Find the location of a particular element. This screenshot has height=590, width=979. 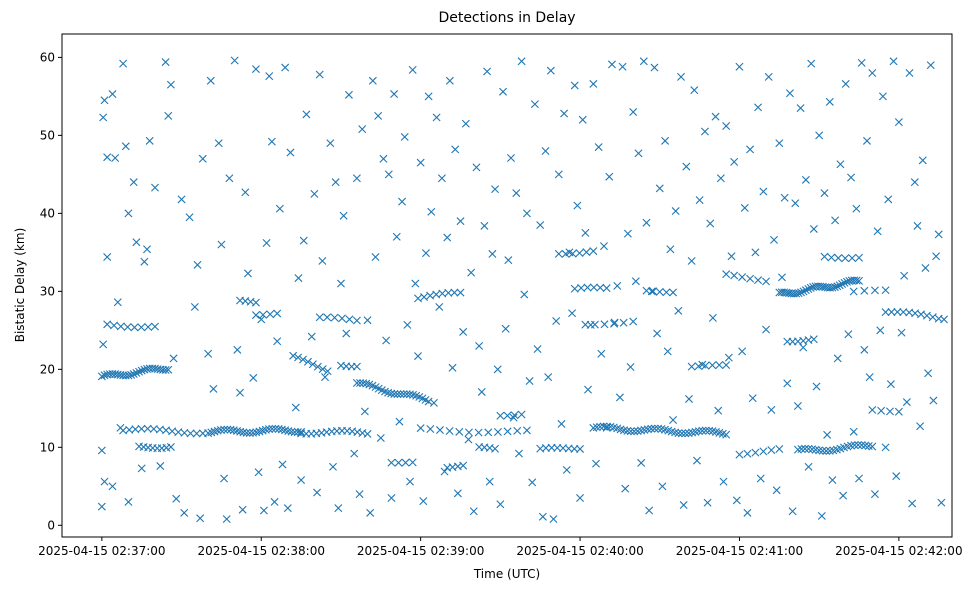

x-tick-label: 2025-04-15 02:37:00 is located at coordinates (101, 551).